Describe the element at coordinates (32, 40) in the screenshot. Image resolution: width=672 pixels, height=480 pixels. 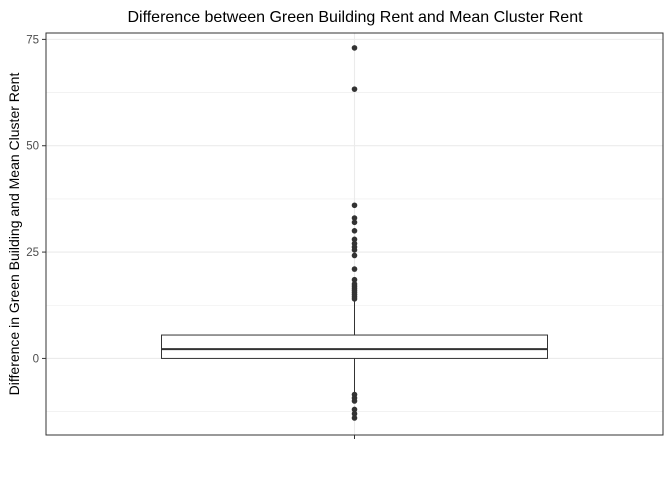
I see `y-tick-label: 75` at that location.